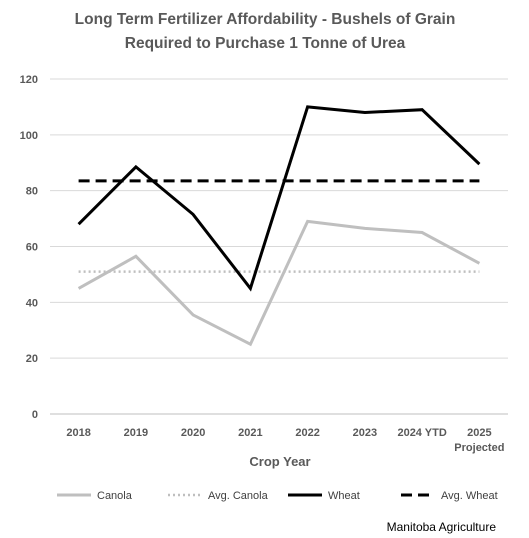 This screenshot has width=529, height=538. I want to click on x-tick-label: 2024 YTD, so click(421, 433).